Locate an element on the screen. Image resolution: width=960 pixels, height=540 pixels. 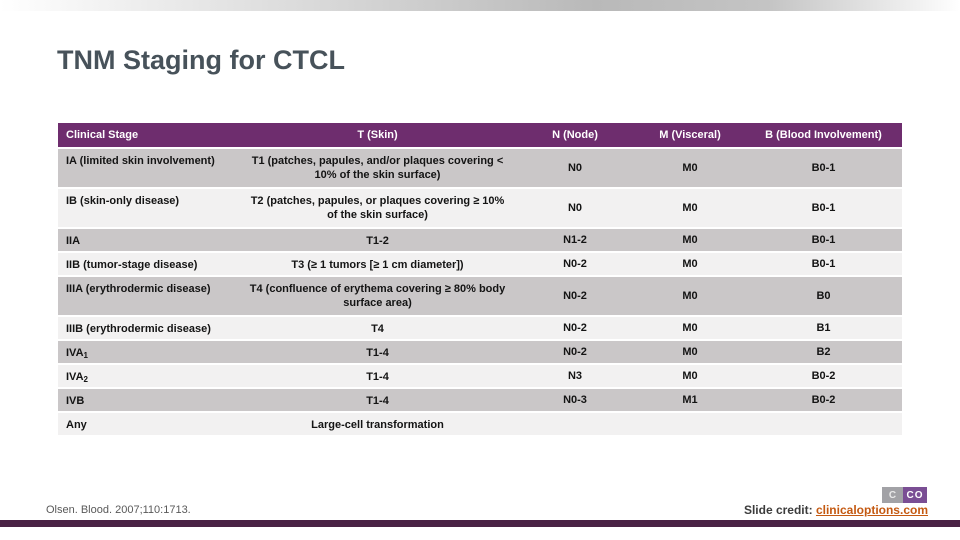
table-row: IVA1 T1-4 N0-2 M0 B2 is located at coordinates (480, 352).